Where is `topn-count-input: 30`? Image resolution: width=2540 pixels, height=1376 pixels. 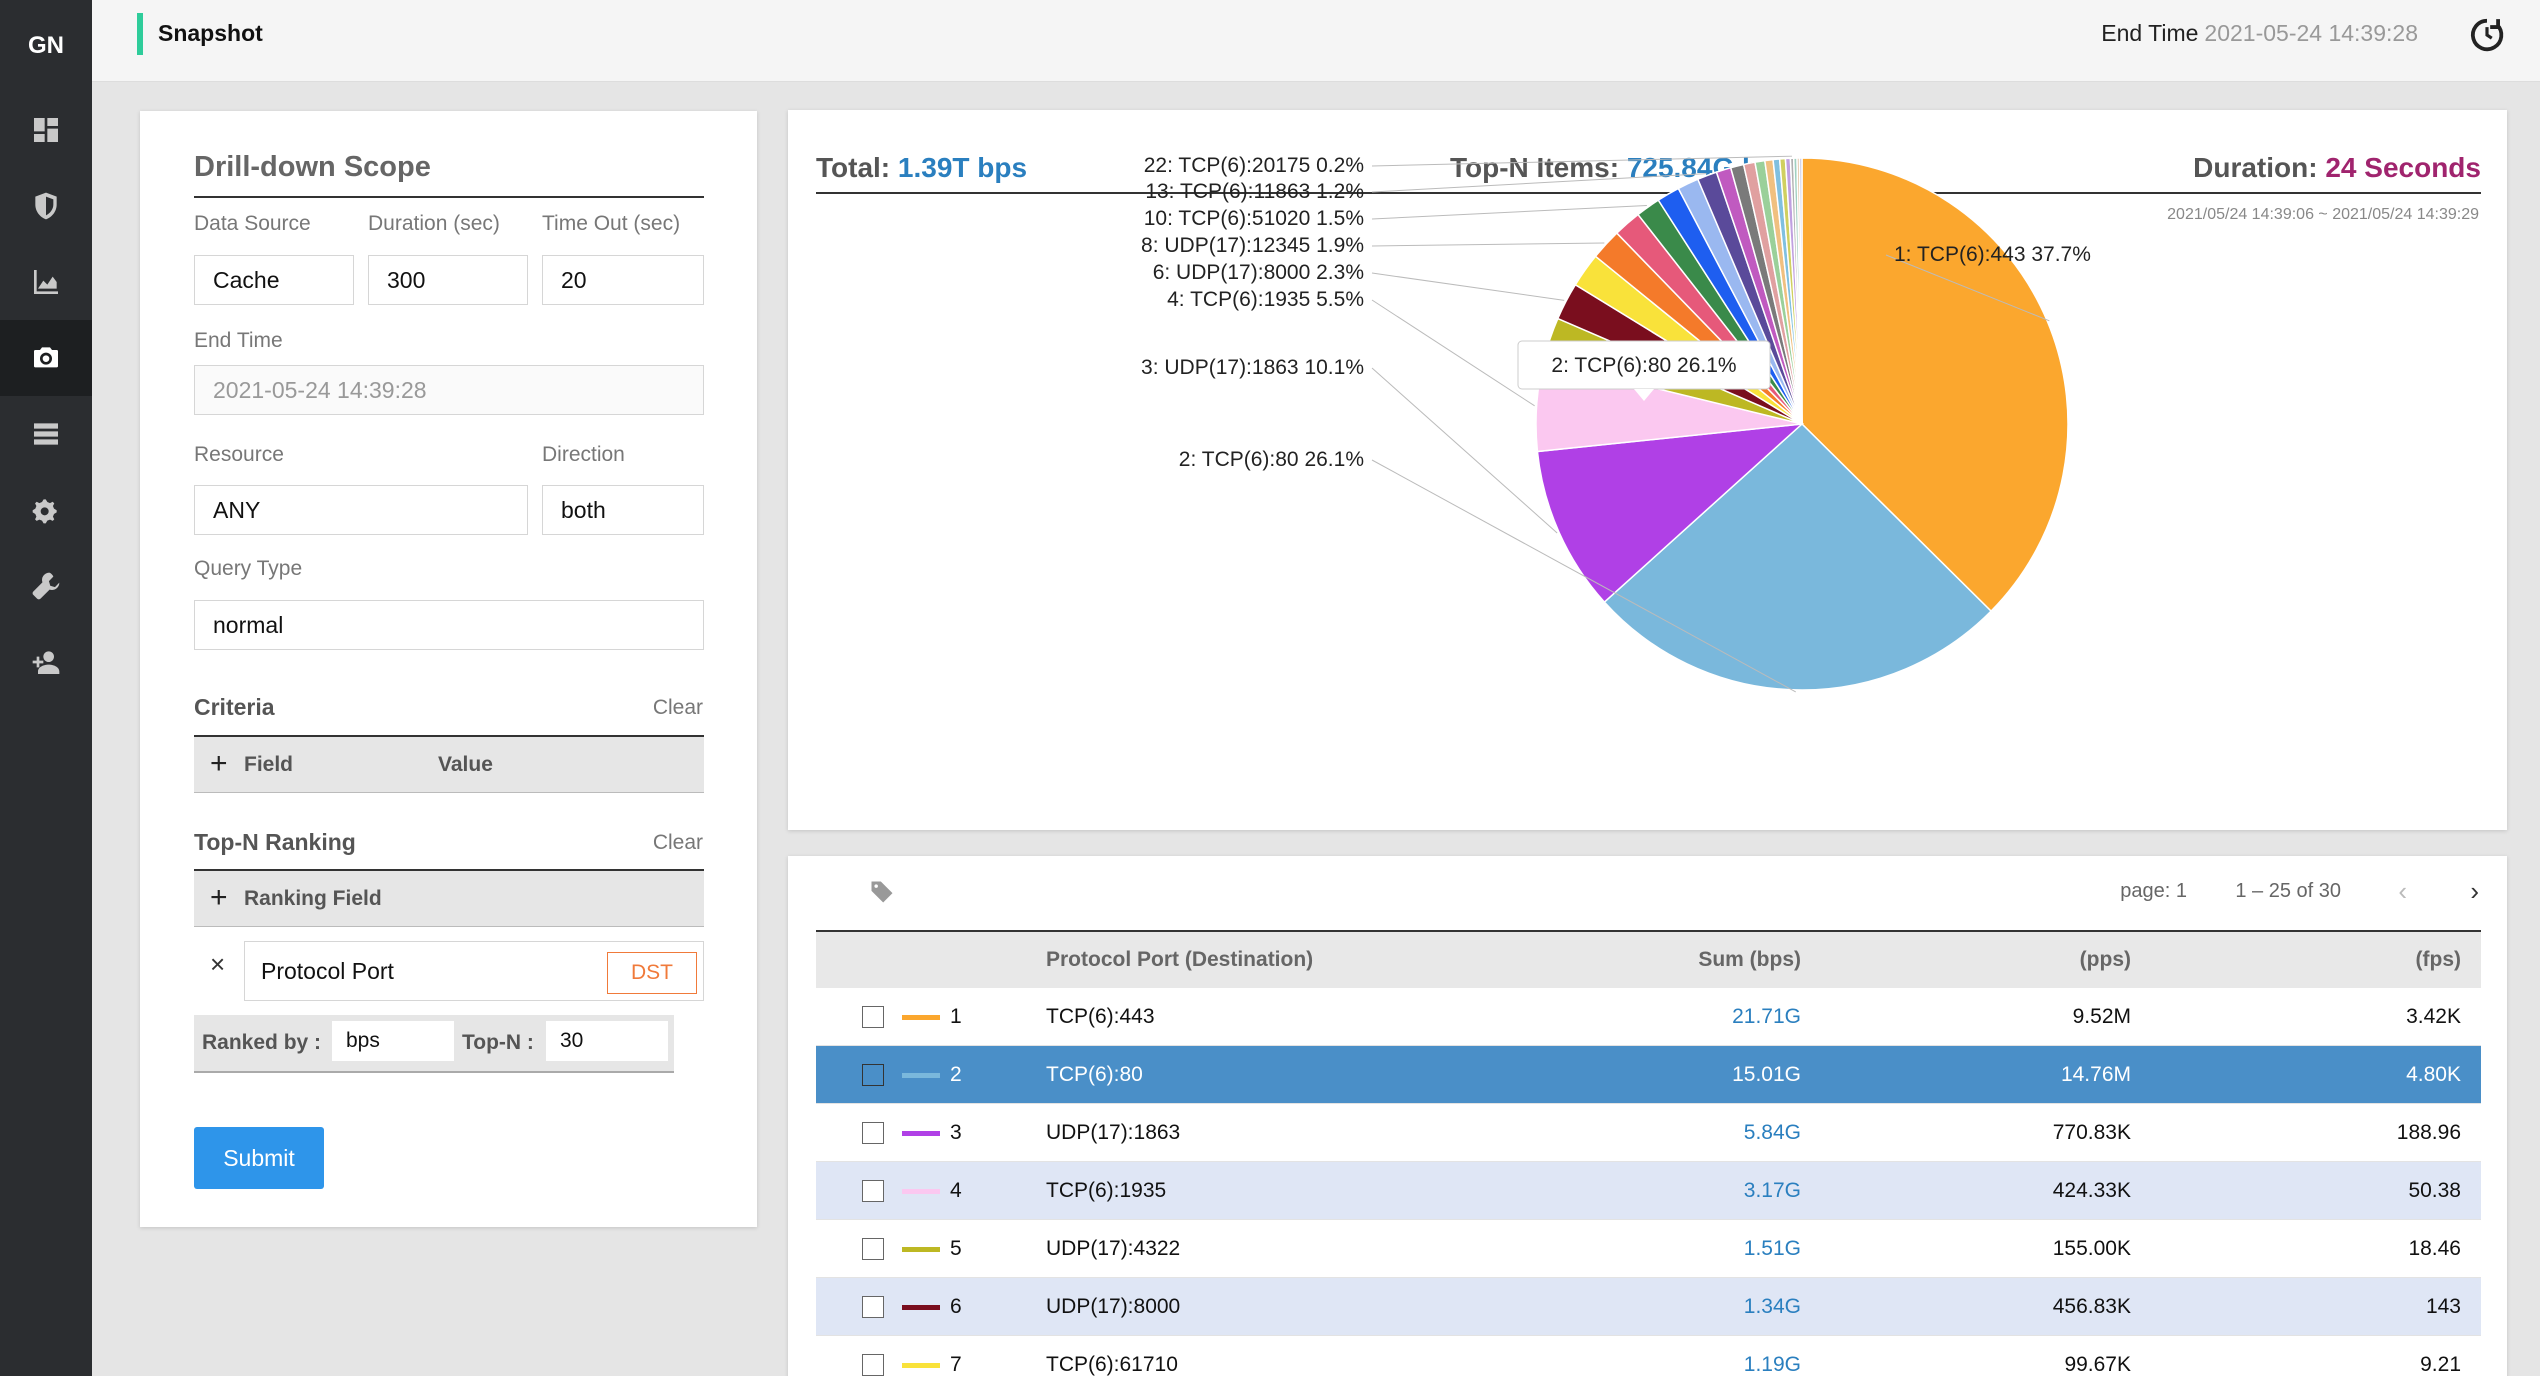 topn-count-input: 30 is located at coordinates (607, 1041).